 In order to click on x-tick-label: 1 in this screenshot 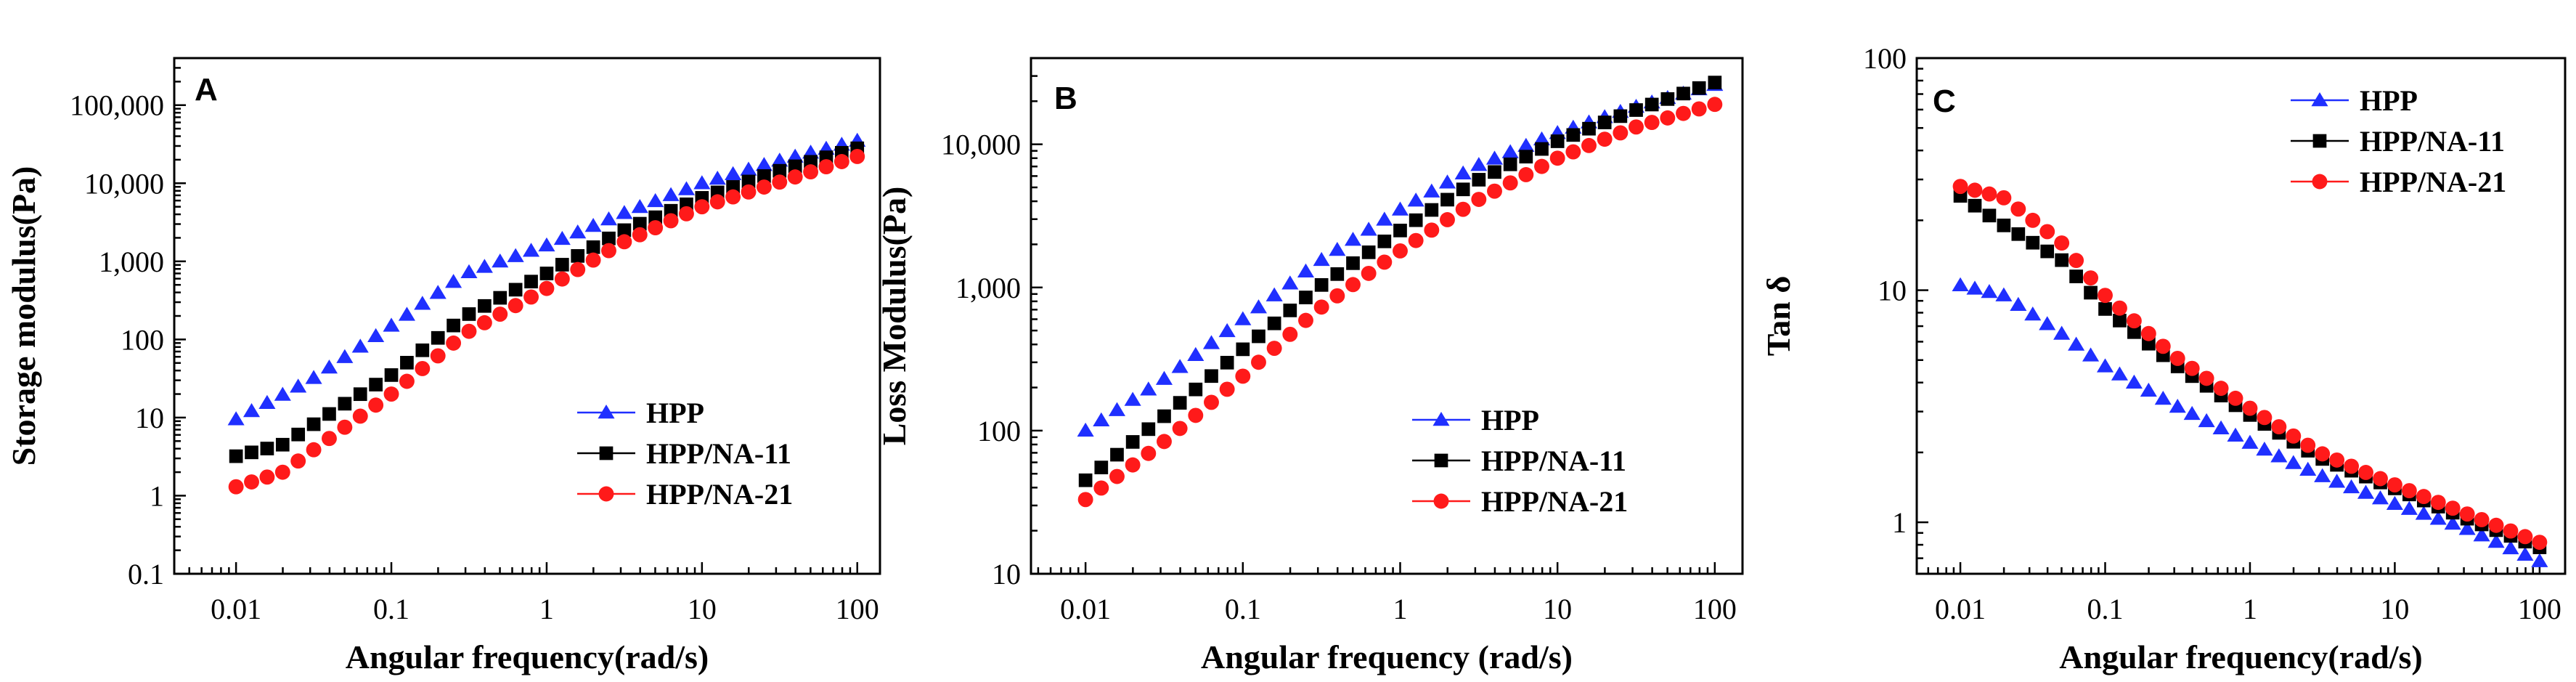, I will do `click(546, 609)`.